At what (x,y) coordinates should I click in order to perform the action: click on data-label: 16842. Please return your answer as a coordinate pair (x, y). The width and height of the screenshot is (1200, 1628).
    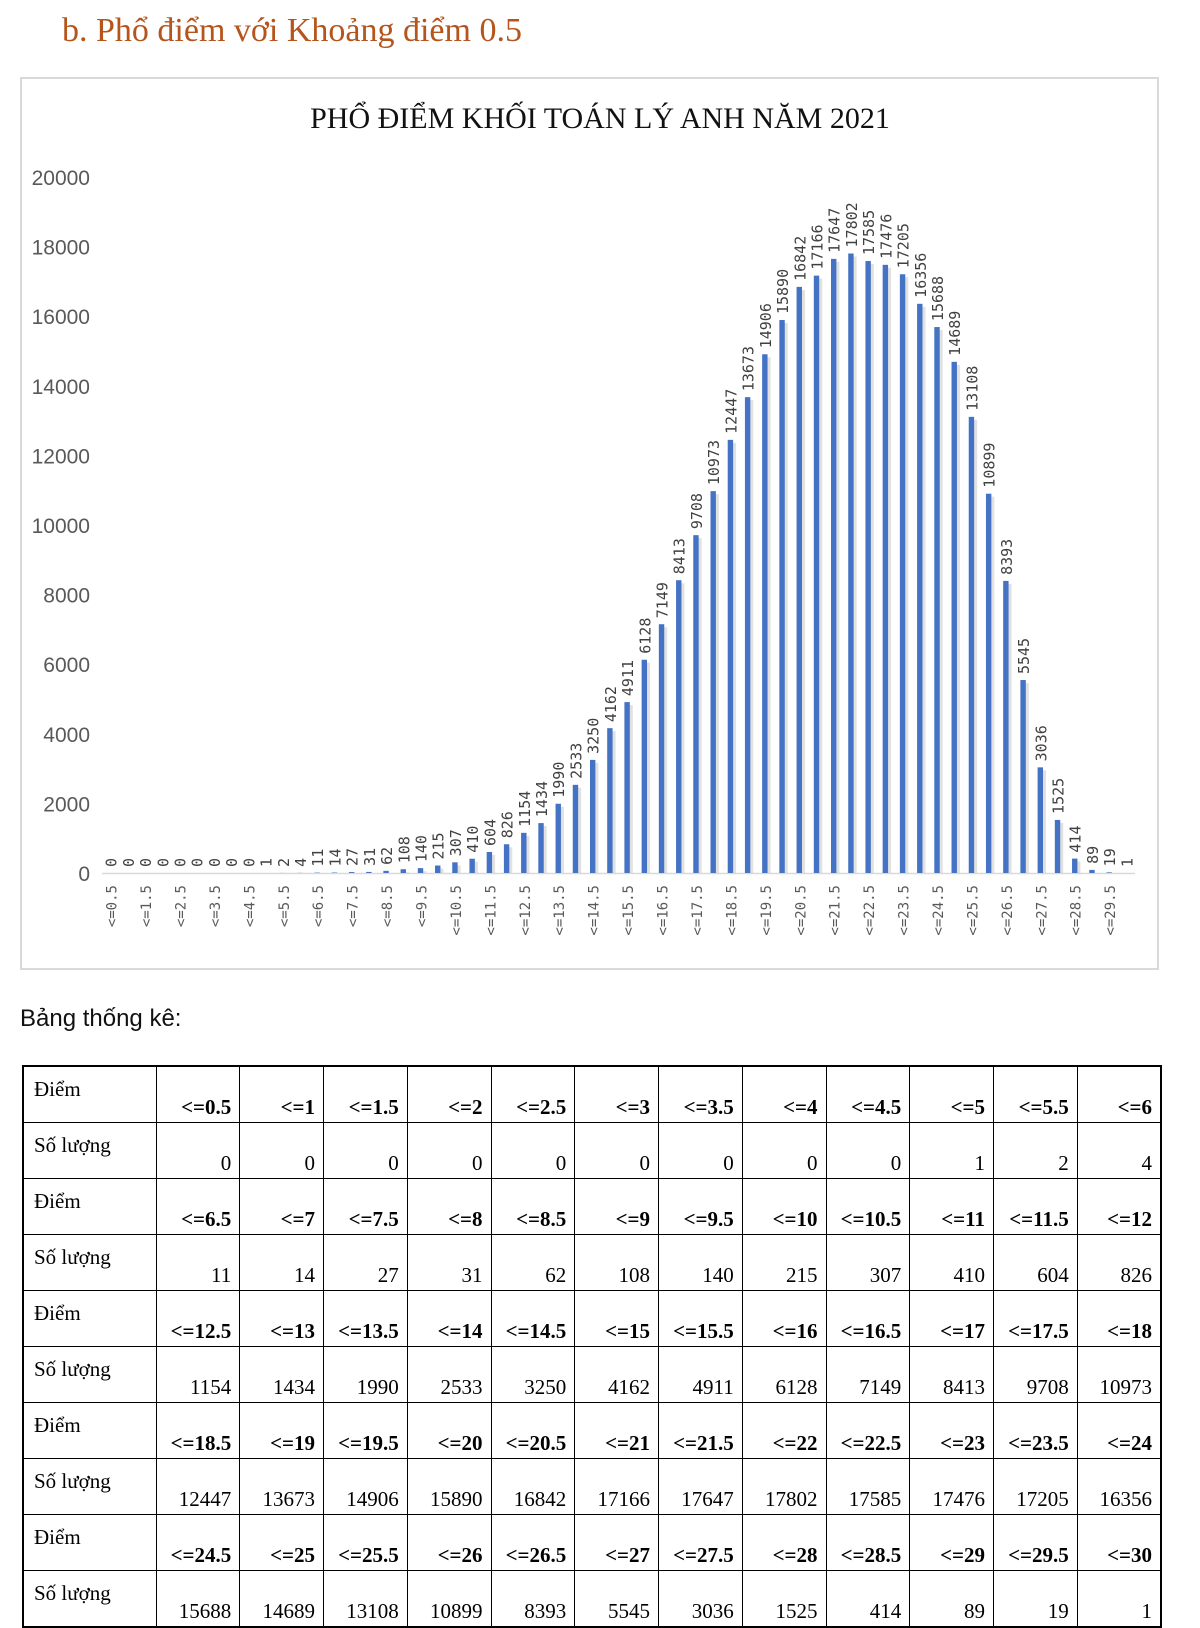
    Looking at the image, I should click on (800, 258).